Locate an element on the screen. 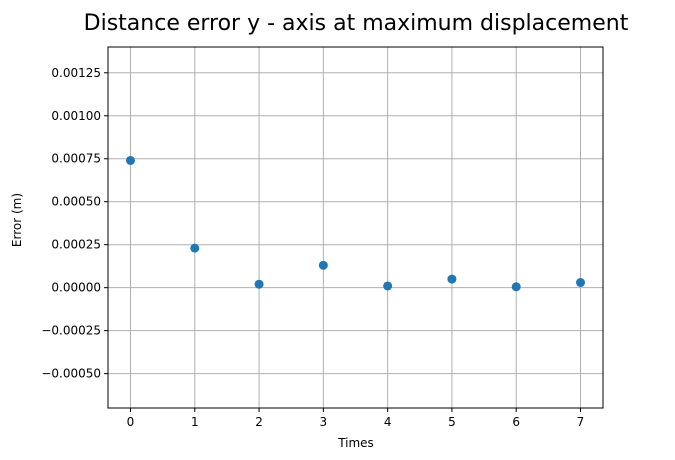 Image resolution: width=675 pixels, height=460 pixels. y-tick-label: 0.00125 is located at coordinates (76, 73).